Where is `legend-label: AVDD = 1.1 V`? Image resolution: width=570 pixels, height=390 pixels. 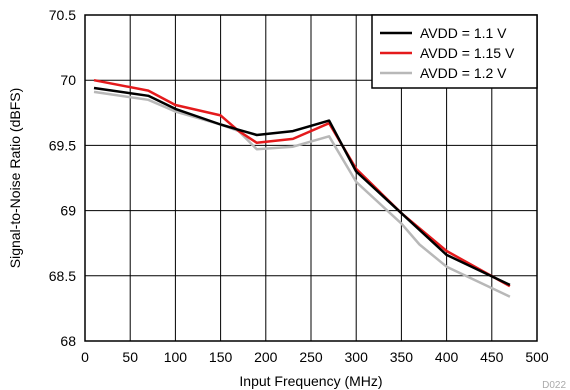
legend-label: AVDD = 1.1 V is located at coordinates (463, 33).